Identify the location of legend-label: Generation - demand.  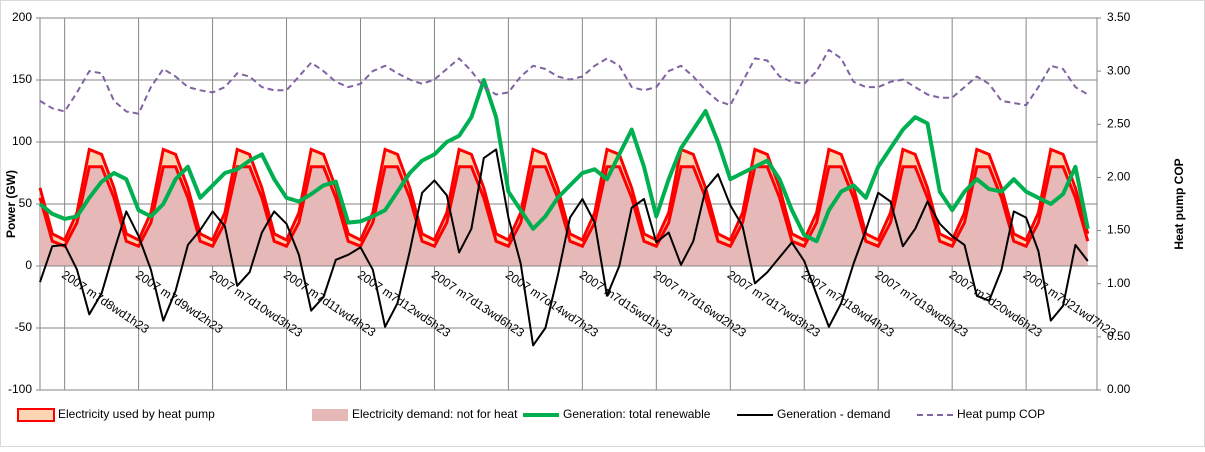
(833, 414).